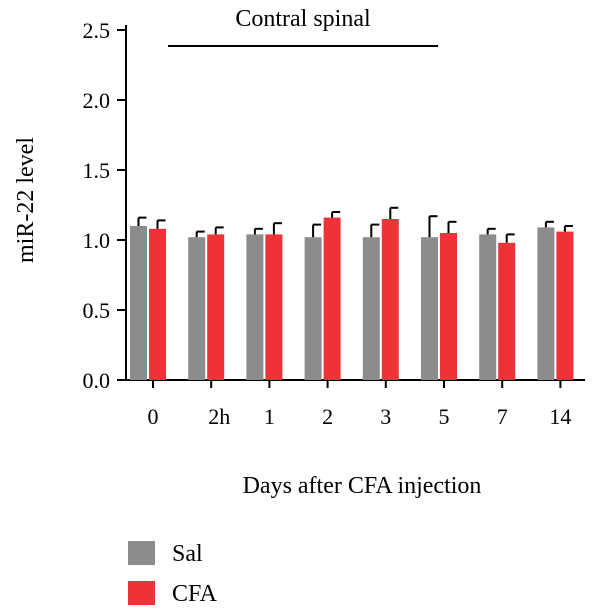 The width and height of the screenshot is (600, 612). Describe the element at coordinates (187, 554) in the screenshot. I see `legend-label-sal: Sal` at that location.